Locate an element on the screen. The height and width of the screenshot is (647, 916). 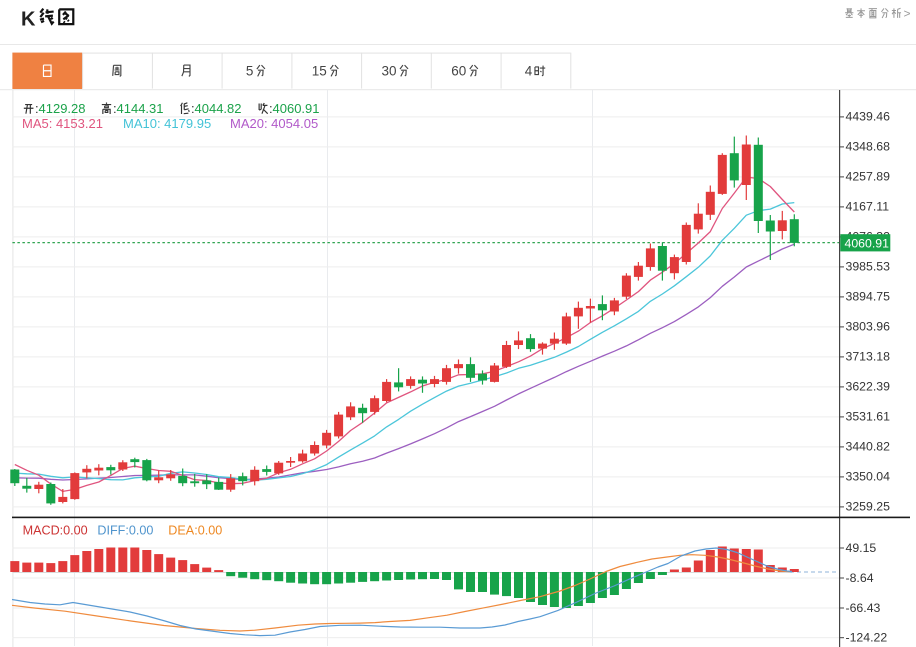
svg-text: MACD:0.00 is located at coordinates (55, 531).